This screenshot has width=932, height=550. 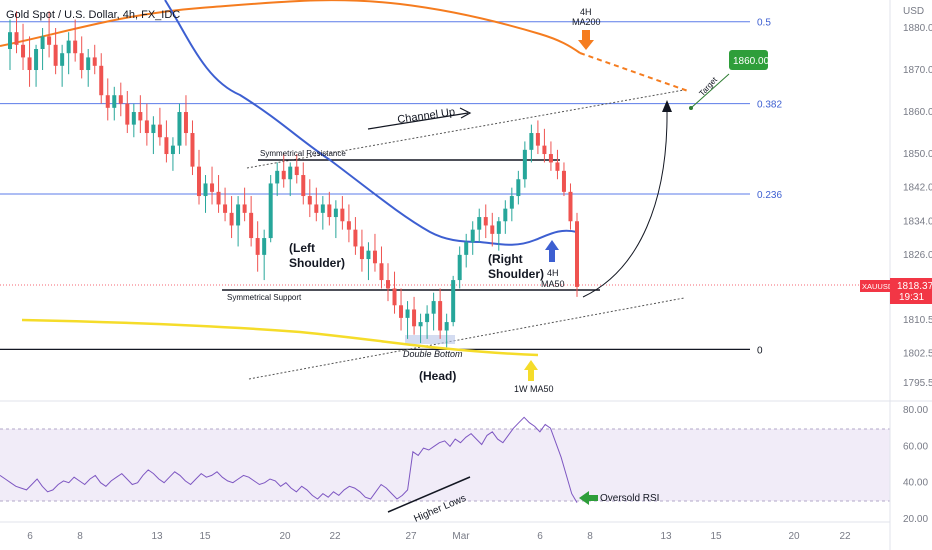 What do you see at coordinates (915, 483) in the screenshot?
I see `rsi-tick-label: 40.00` at bounding box center [915, 483].